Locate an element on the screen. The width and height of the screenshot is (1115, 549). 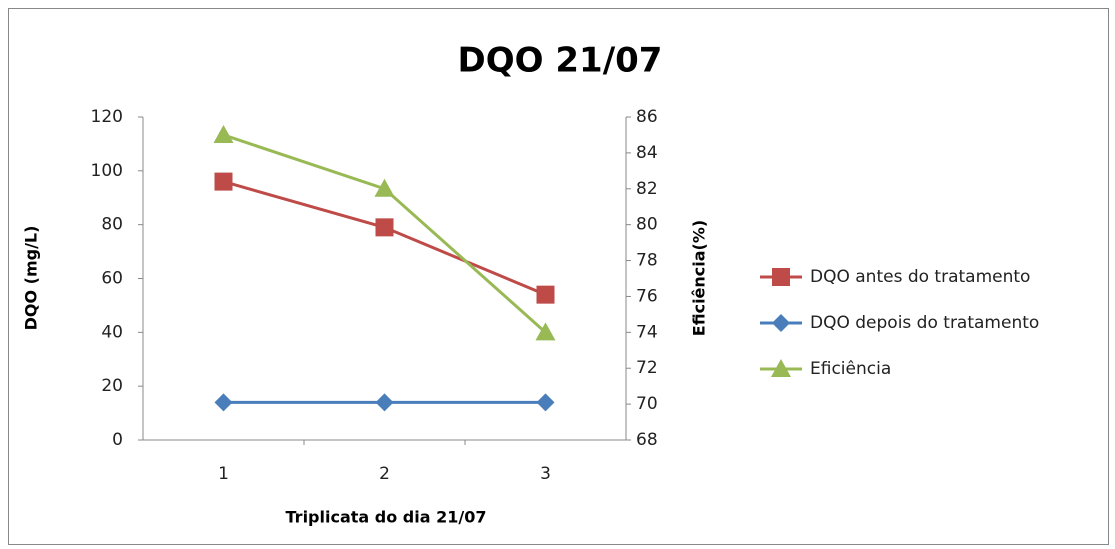
y2-tick-label: 72 is located at coordinates (647, 368).